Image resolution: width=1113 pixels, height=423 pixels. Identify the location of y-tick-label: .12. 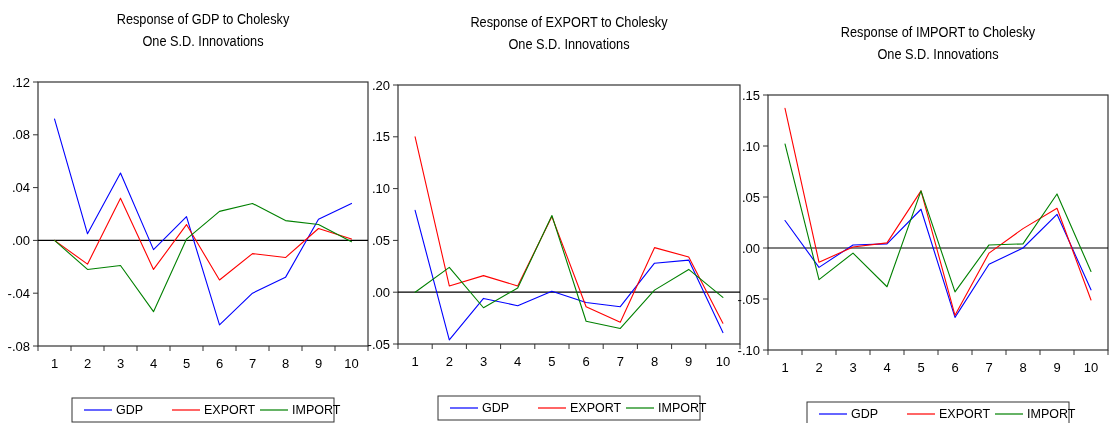
(20, 82).